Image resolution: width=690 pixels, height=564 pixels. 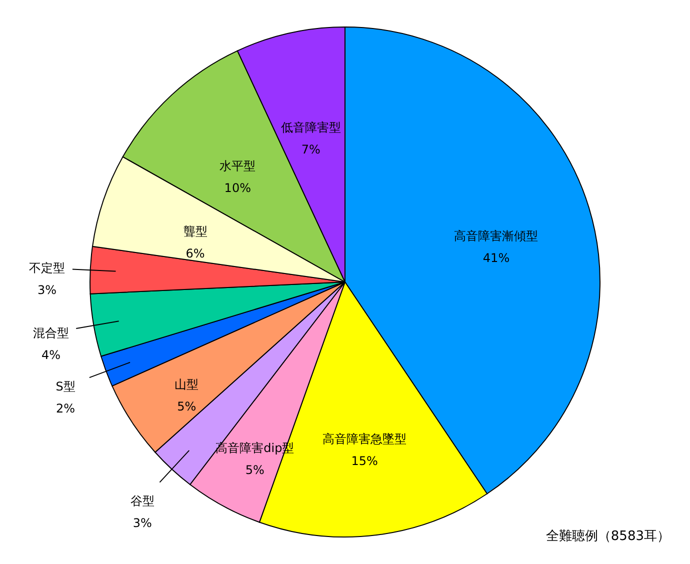 What do you see at coordinates (46, 268) in the screenshot?
I see `slice-label: 不定型` at bounding box center [46, 268].